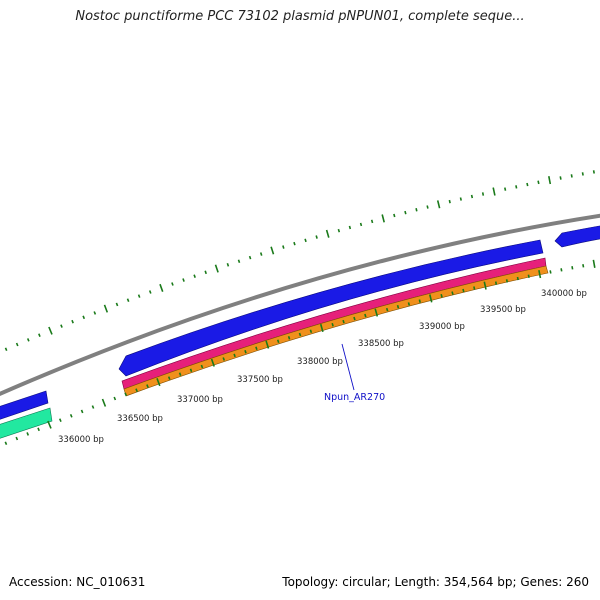 The width and height of the screenshot is (600, 600). Describe the element at coordinates (354, 397) in the screenshot. I see `feature-label-npun-ar270: Npun_AR270` at that location.